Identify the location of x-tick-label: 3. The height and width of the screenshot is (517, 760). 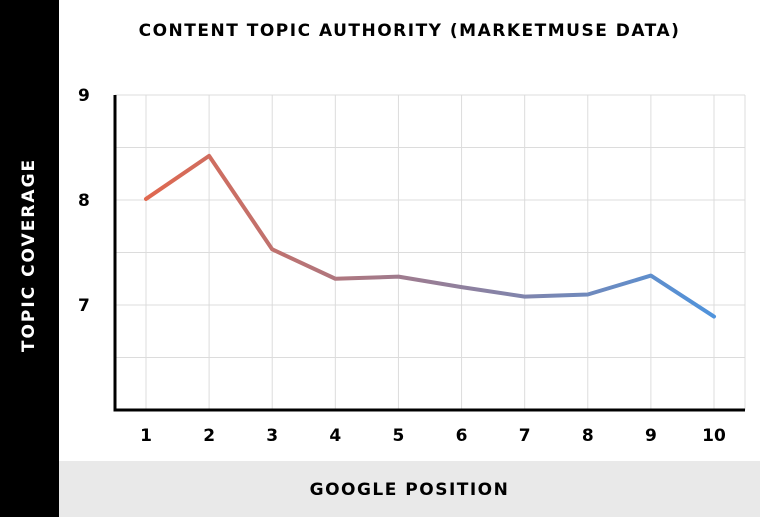
(272, 436).